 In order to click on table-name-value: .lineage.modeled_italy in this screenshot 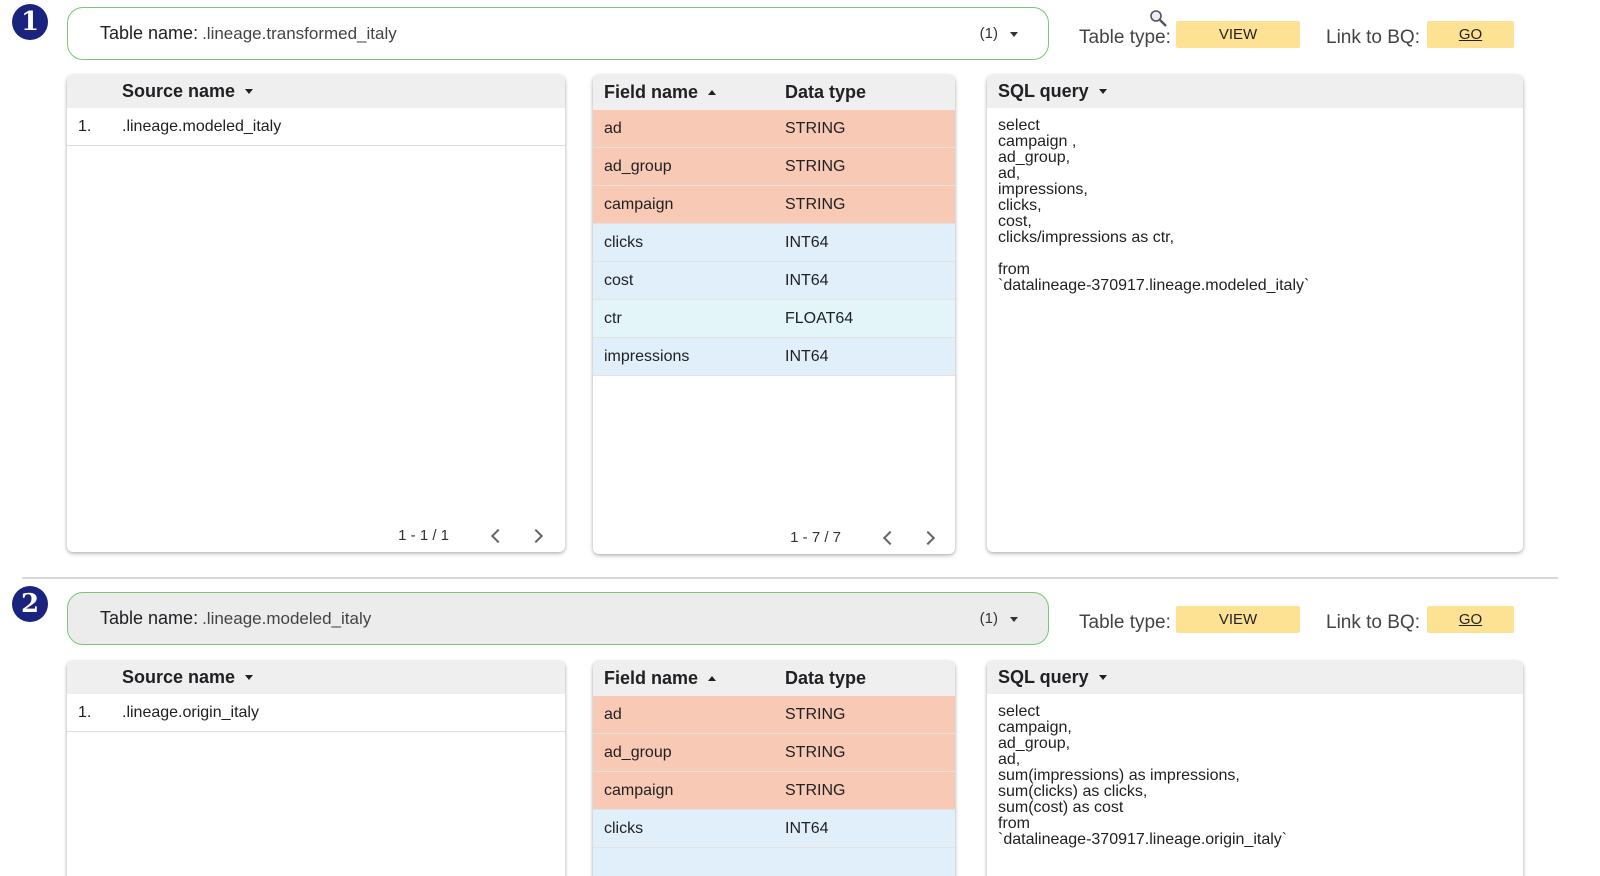, I will do `click(287, 618)`.